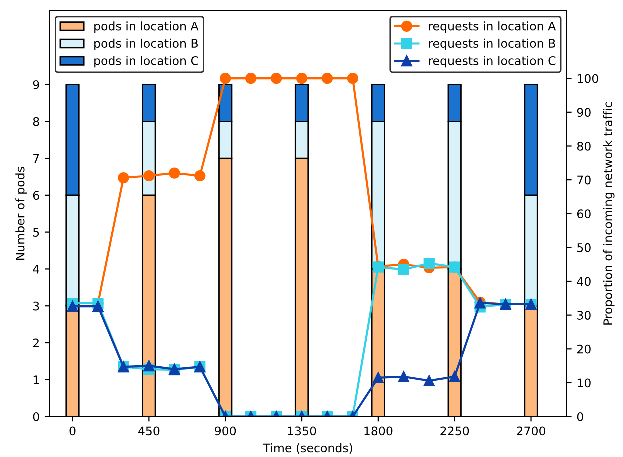  I want to click on legend-label: requests in location C, so click(492, 62).